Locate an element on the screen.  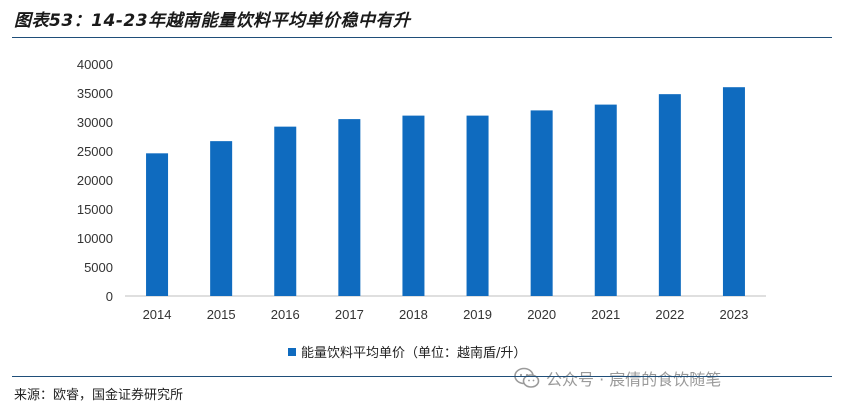
x-tick-label: 2014 is located at coordinates (157, 314).